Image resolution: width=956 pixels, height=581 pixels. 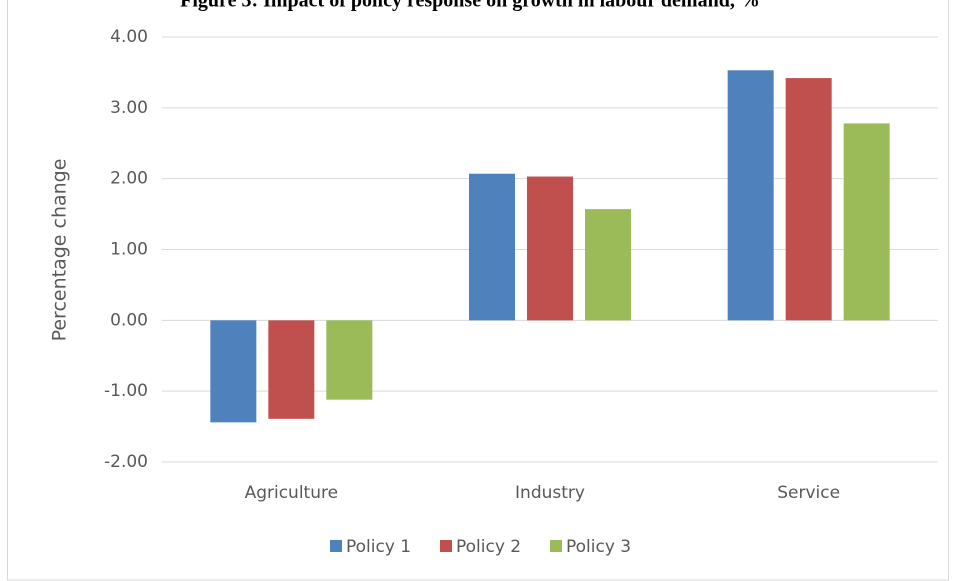 What do you see at coordinates (378, 547) in the screenshot?
I see `legend-label: Policy 1` at bounding box center [378, 547].